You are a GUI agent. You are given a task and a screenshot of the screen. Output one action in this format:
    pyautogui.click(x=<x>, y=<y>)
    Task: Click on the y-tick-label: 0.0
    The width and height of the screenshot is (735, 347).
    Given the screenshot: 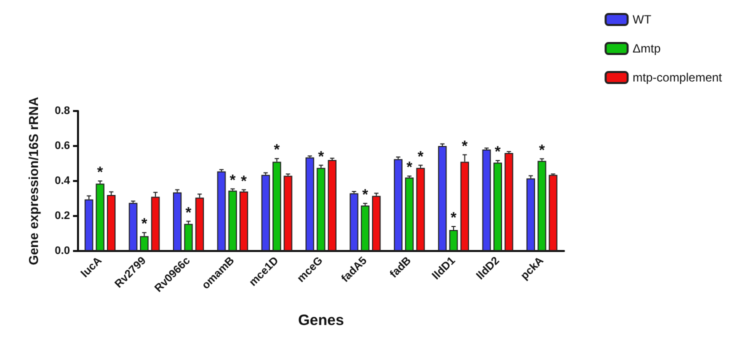 What is the action you would take?
    pyautogui.click(x=62, y=251)
    